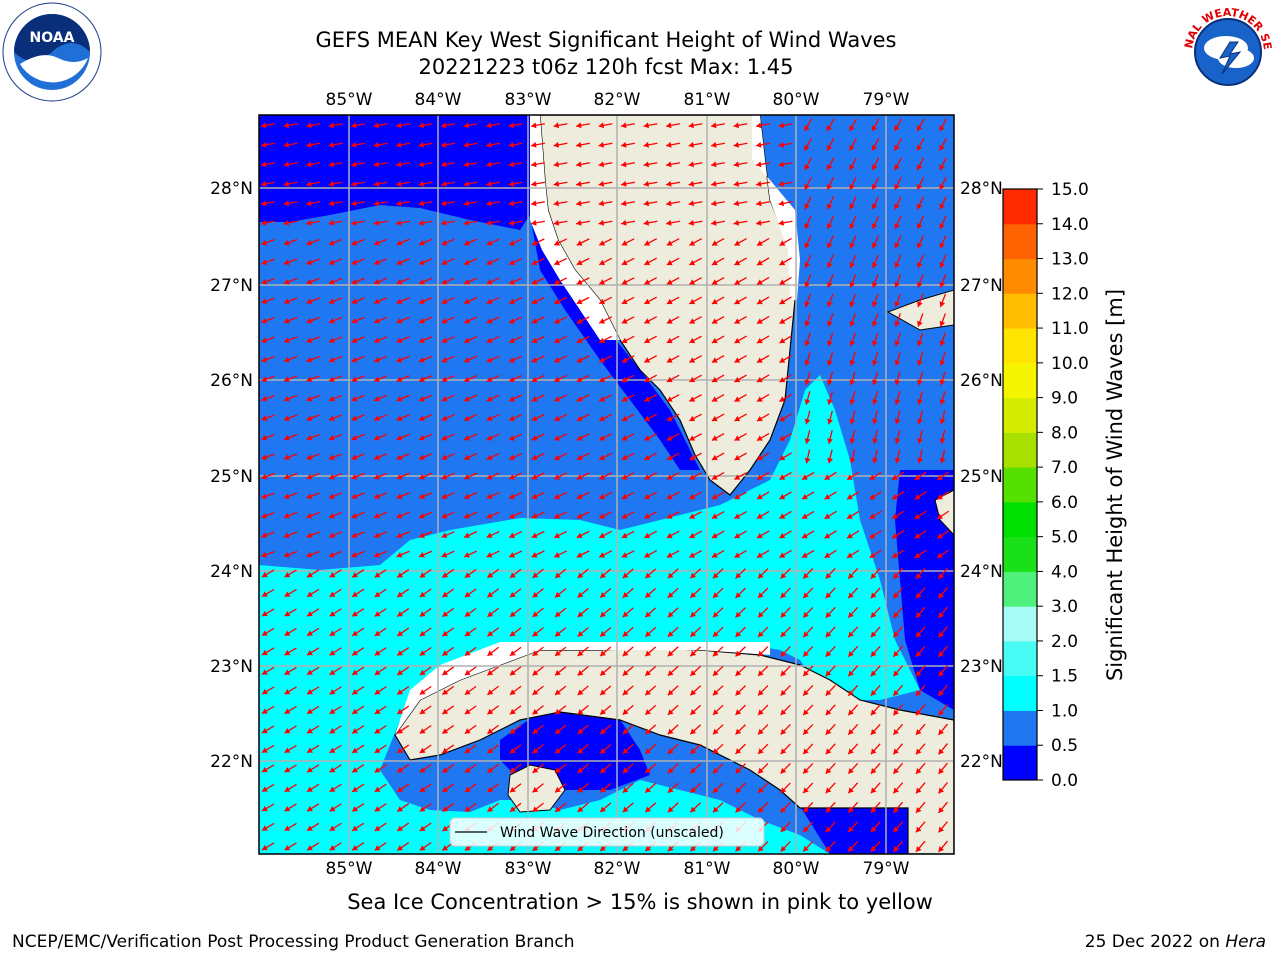 This screenshot has width=1280, height=960. What do you see at coordinates (1064, 711) in the screenshot?
I see `colorbar-tick-label: 1.0` at bounding box center [1064, 711].